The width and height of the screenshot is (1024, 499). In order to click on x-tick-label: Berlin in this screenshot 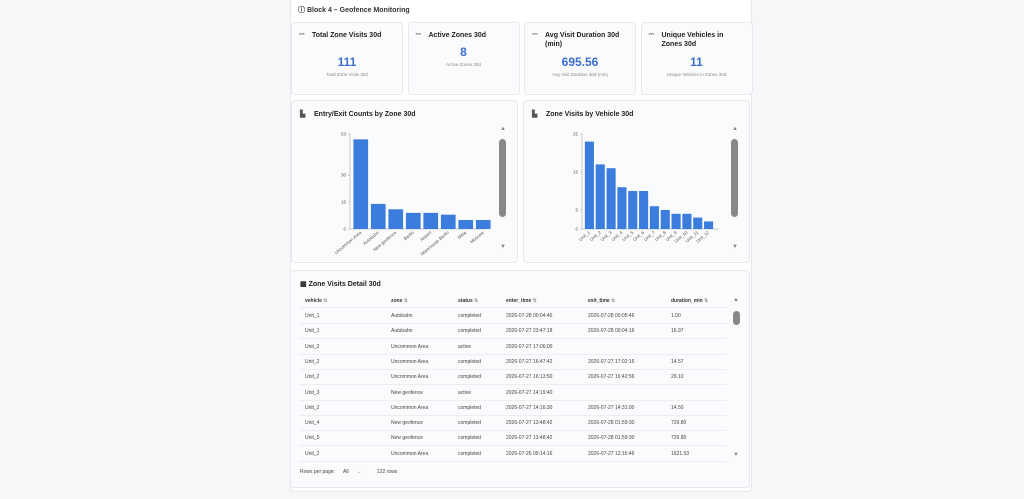, I will do `click(409, 236)`.